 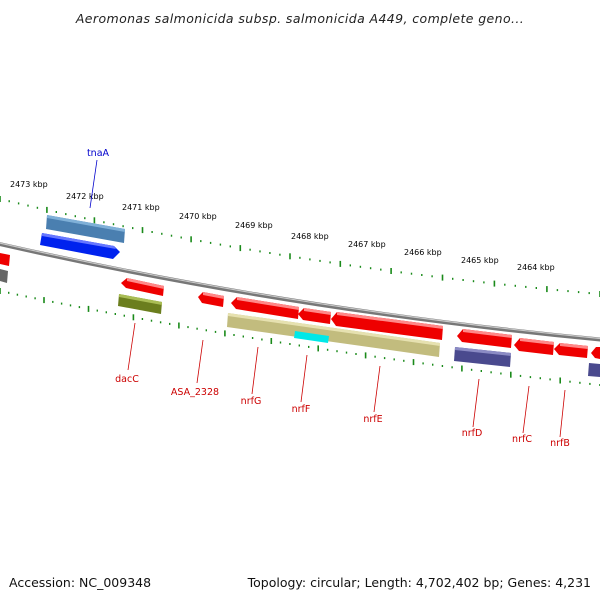 What do you see at coordinates (301, 409) in the screenshot?
I see `label-nrfF: nrfF` at bounding box center [301, 409].